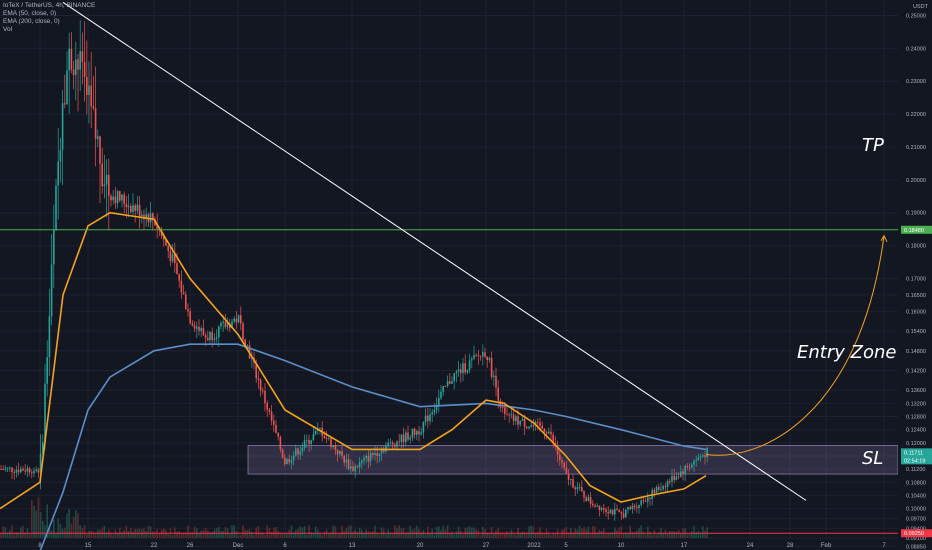 The height and width of the screenshot is (550, 932). I want to click on current-price-countdown-text: 02:54:19, so click(914, 461).